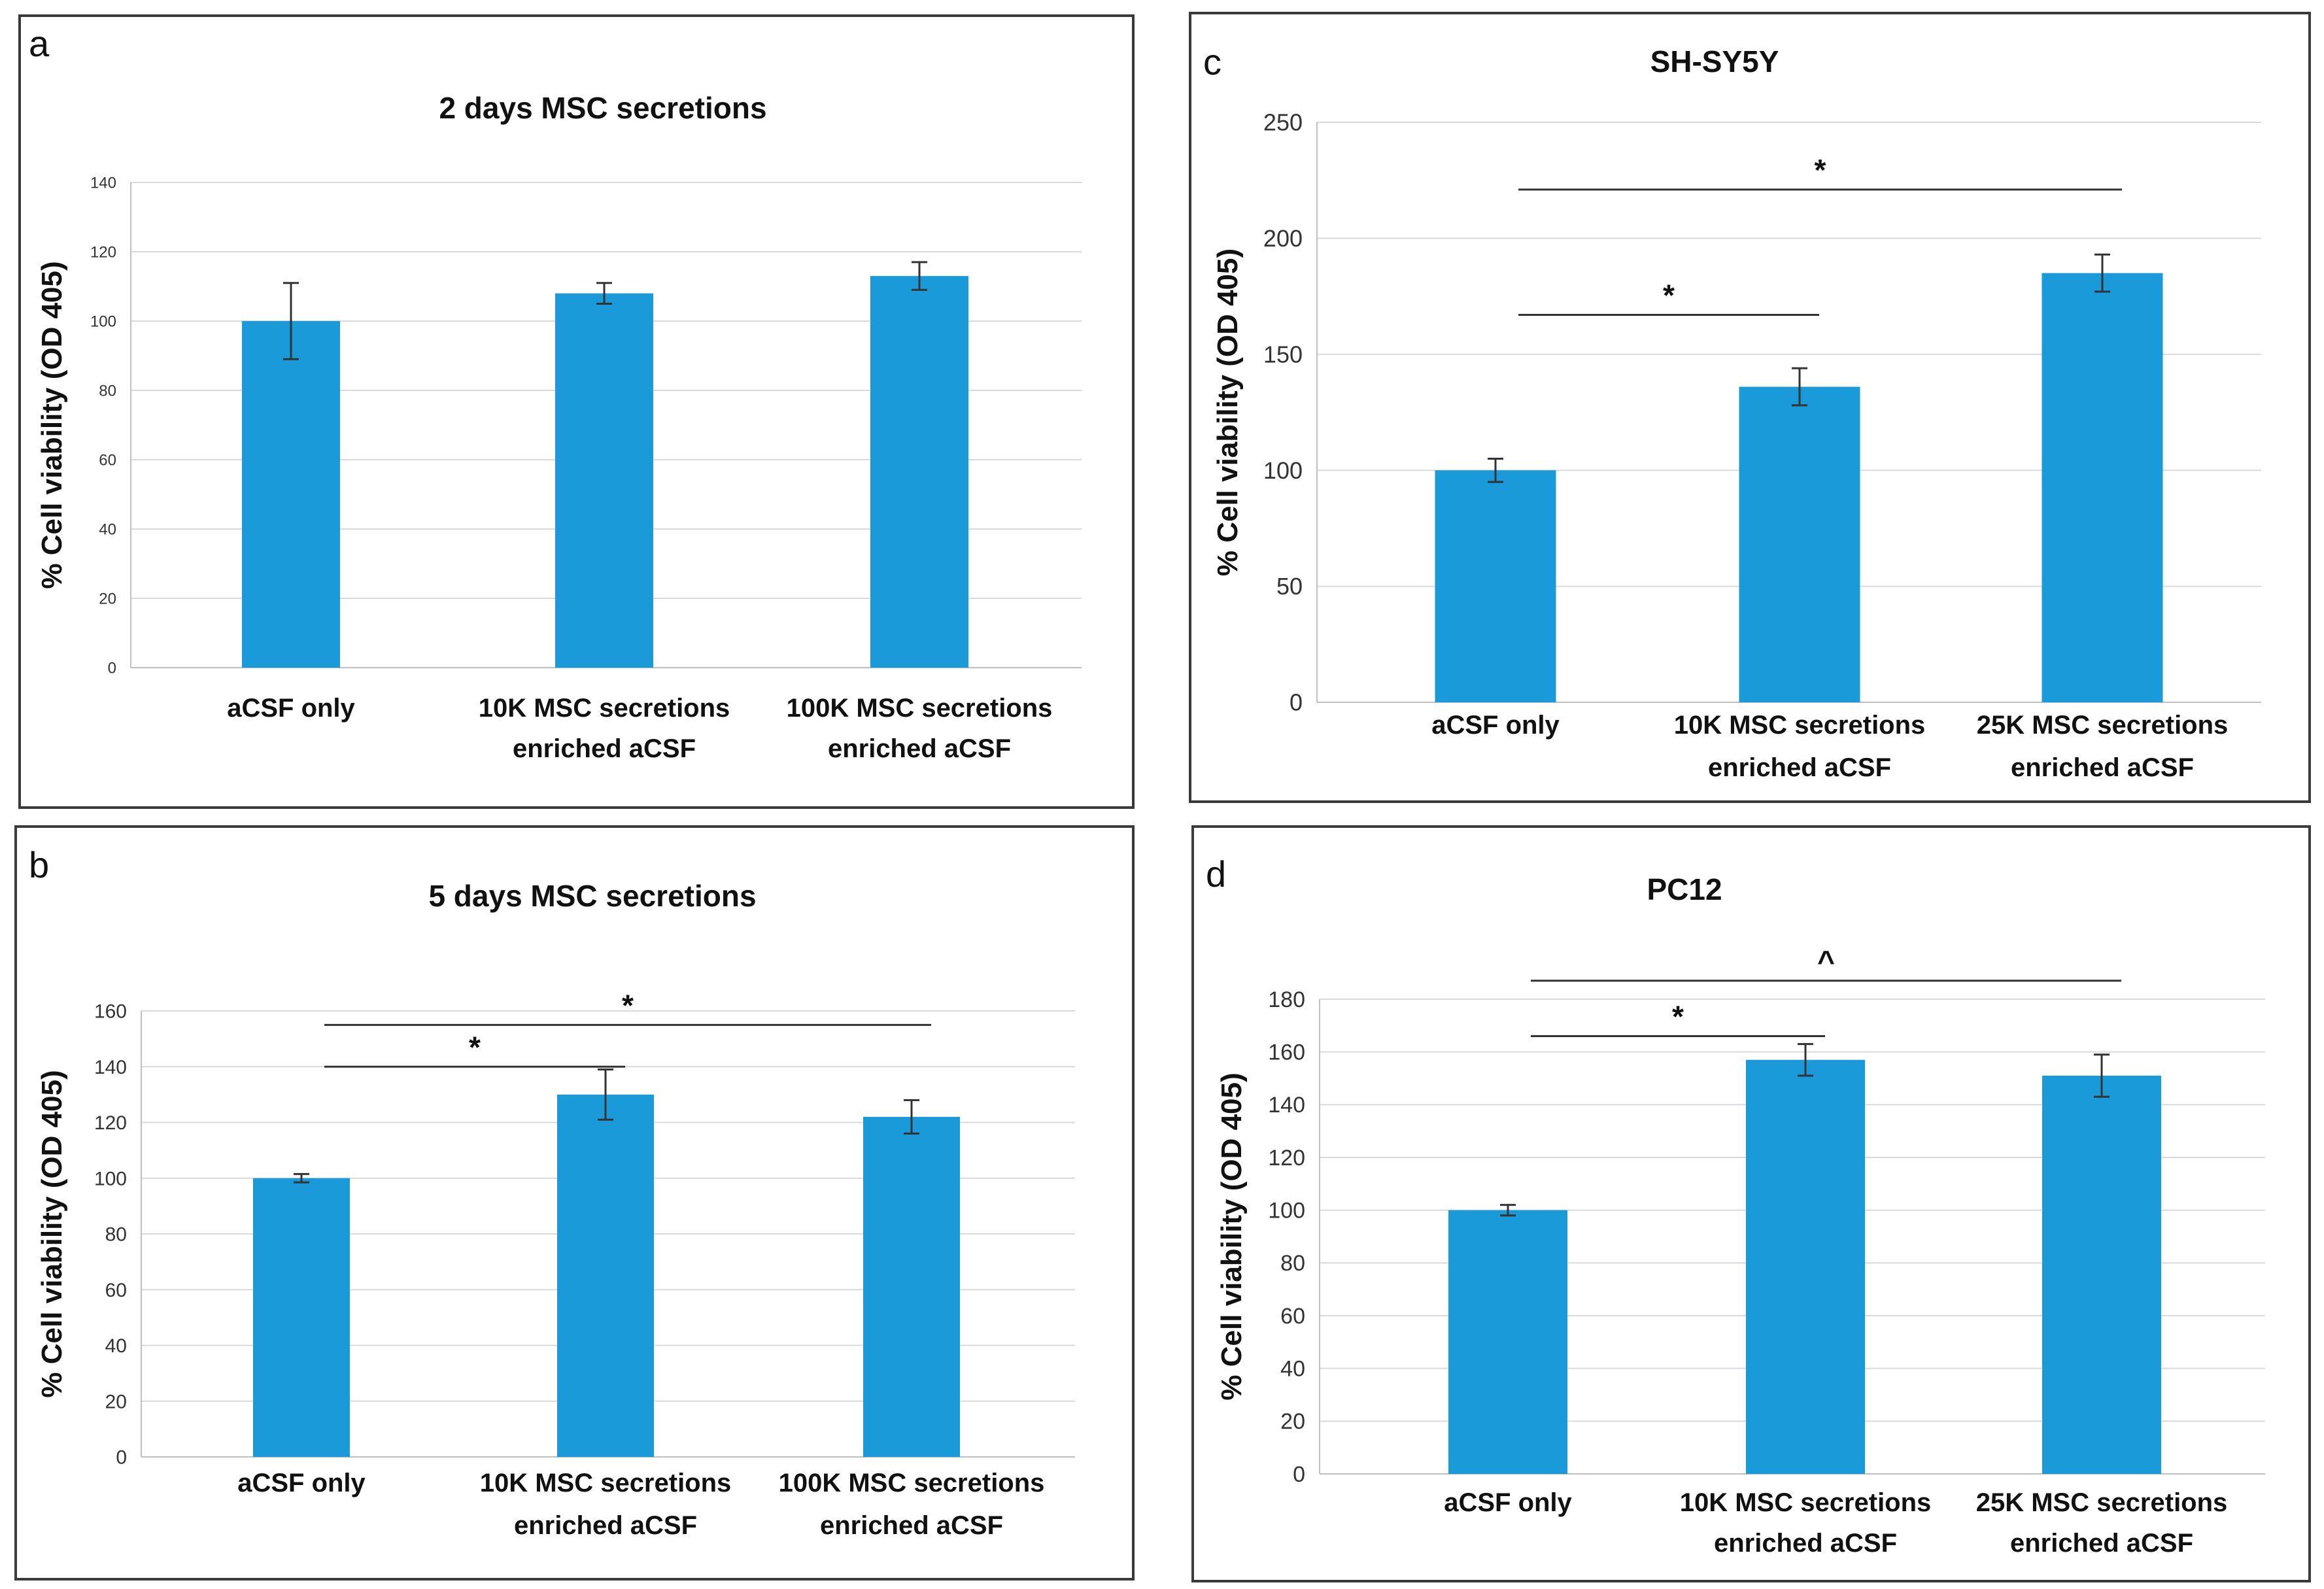 Image resolution: width=2324 pixels, height=1589 pixels. Describe the element at coordinates (1216, 874) in the screenshot. I see `panel-letter: d` at that location.